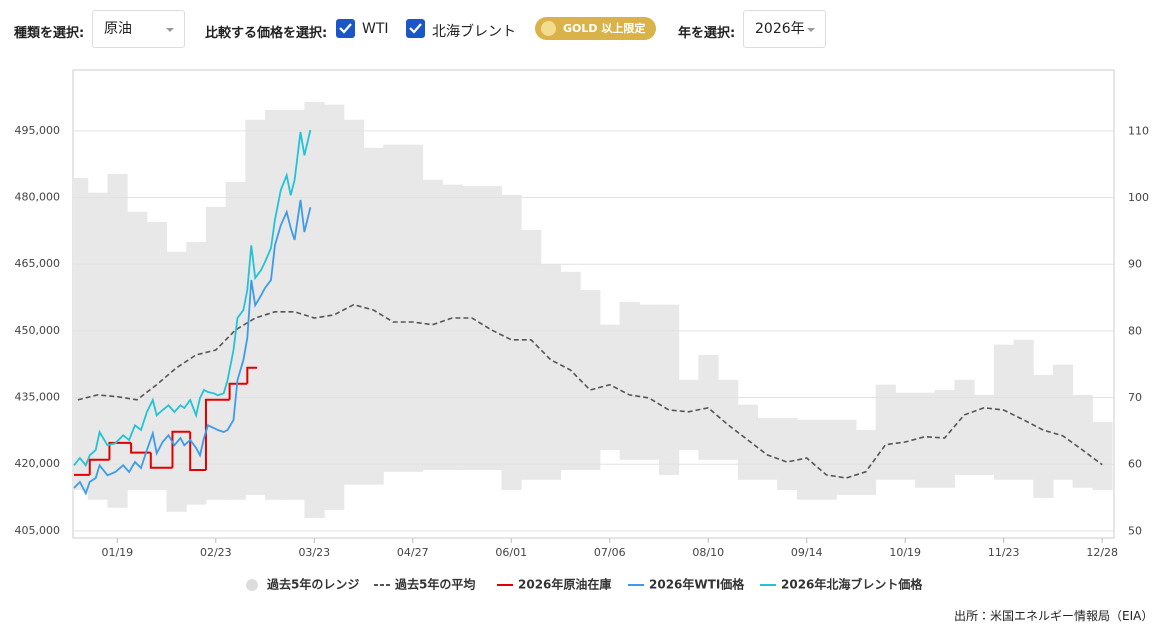 This screenshot has height=632, width=1161. I want to click on legend-label: 2026年北海ブレント価格, so click(852, 584).